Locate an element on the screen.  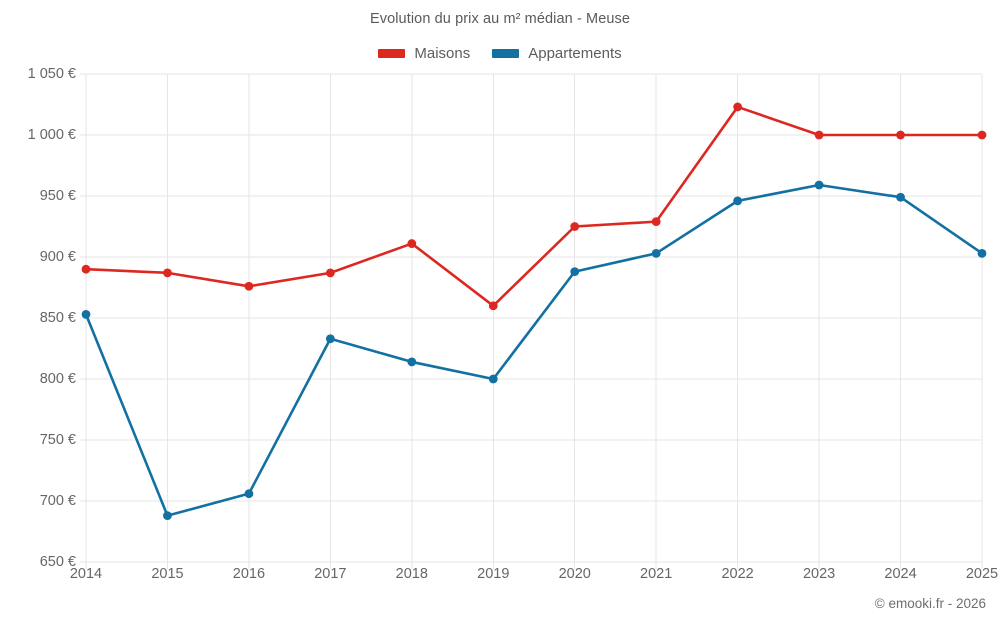
x-tick-label: 2024 is located at coordinates (900, 574).